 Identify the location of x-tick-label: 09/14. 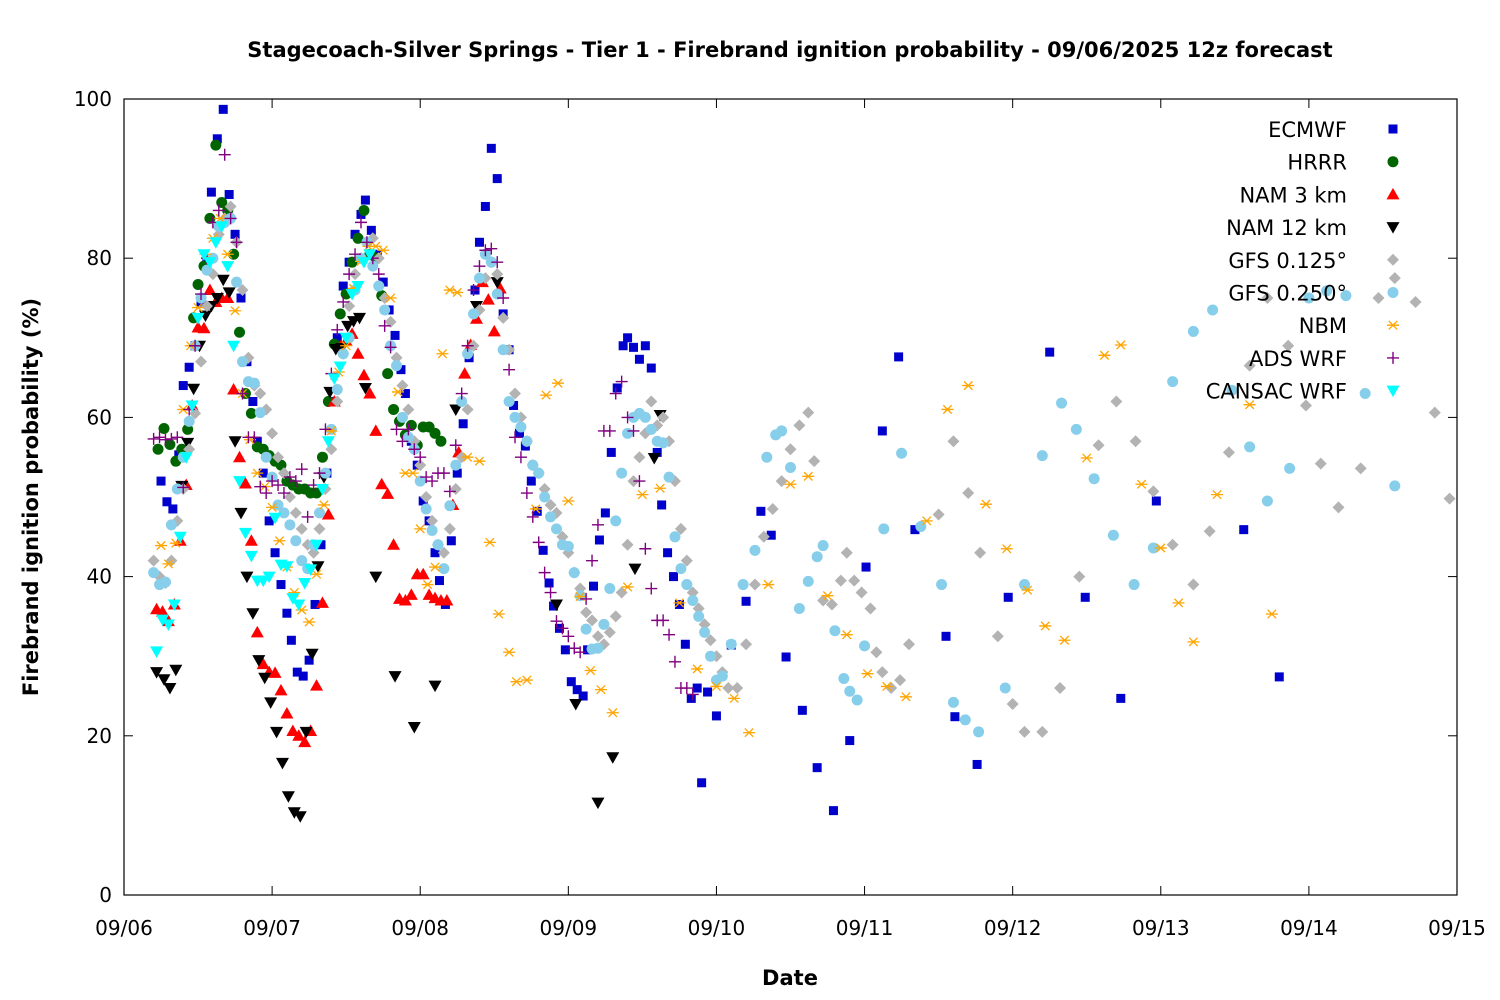
(1309, 928).